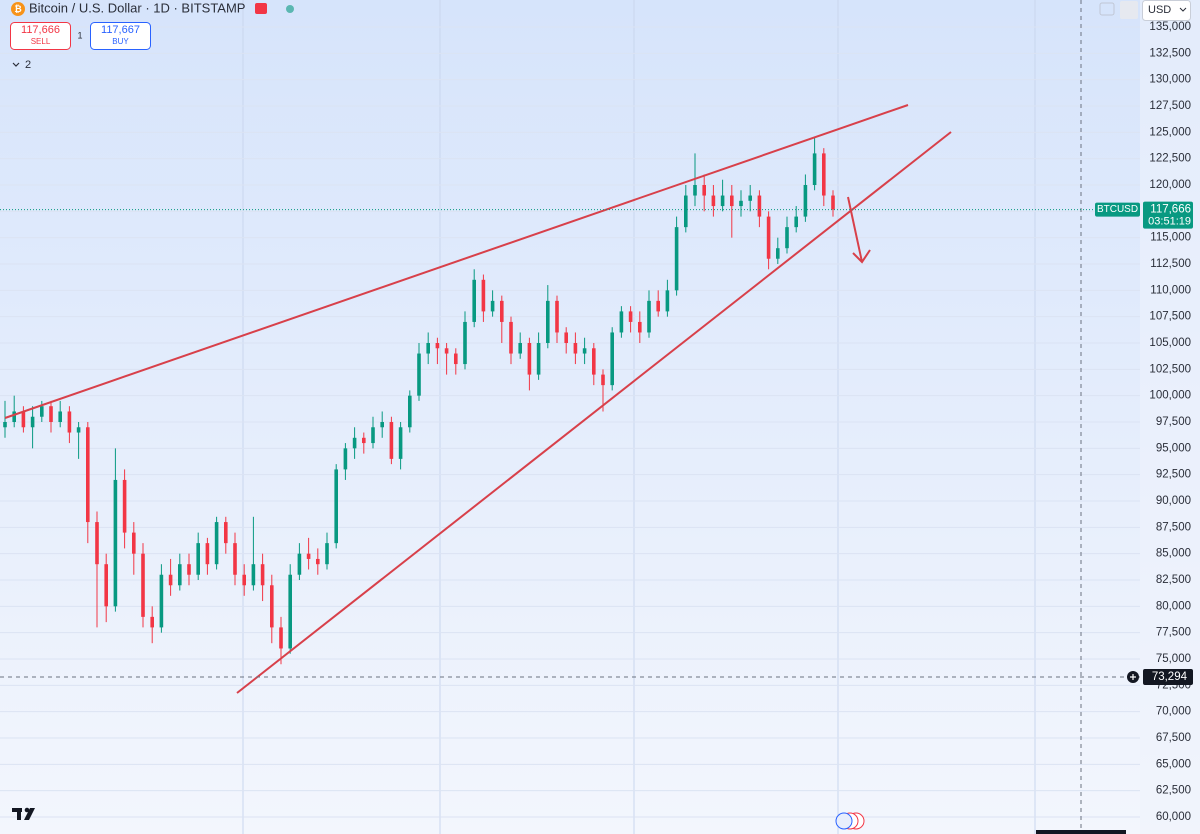 The height and width of the screenshot is (834, 1200). I want to click on y-tick-label: 87,500, so click(1173, 527).